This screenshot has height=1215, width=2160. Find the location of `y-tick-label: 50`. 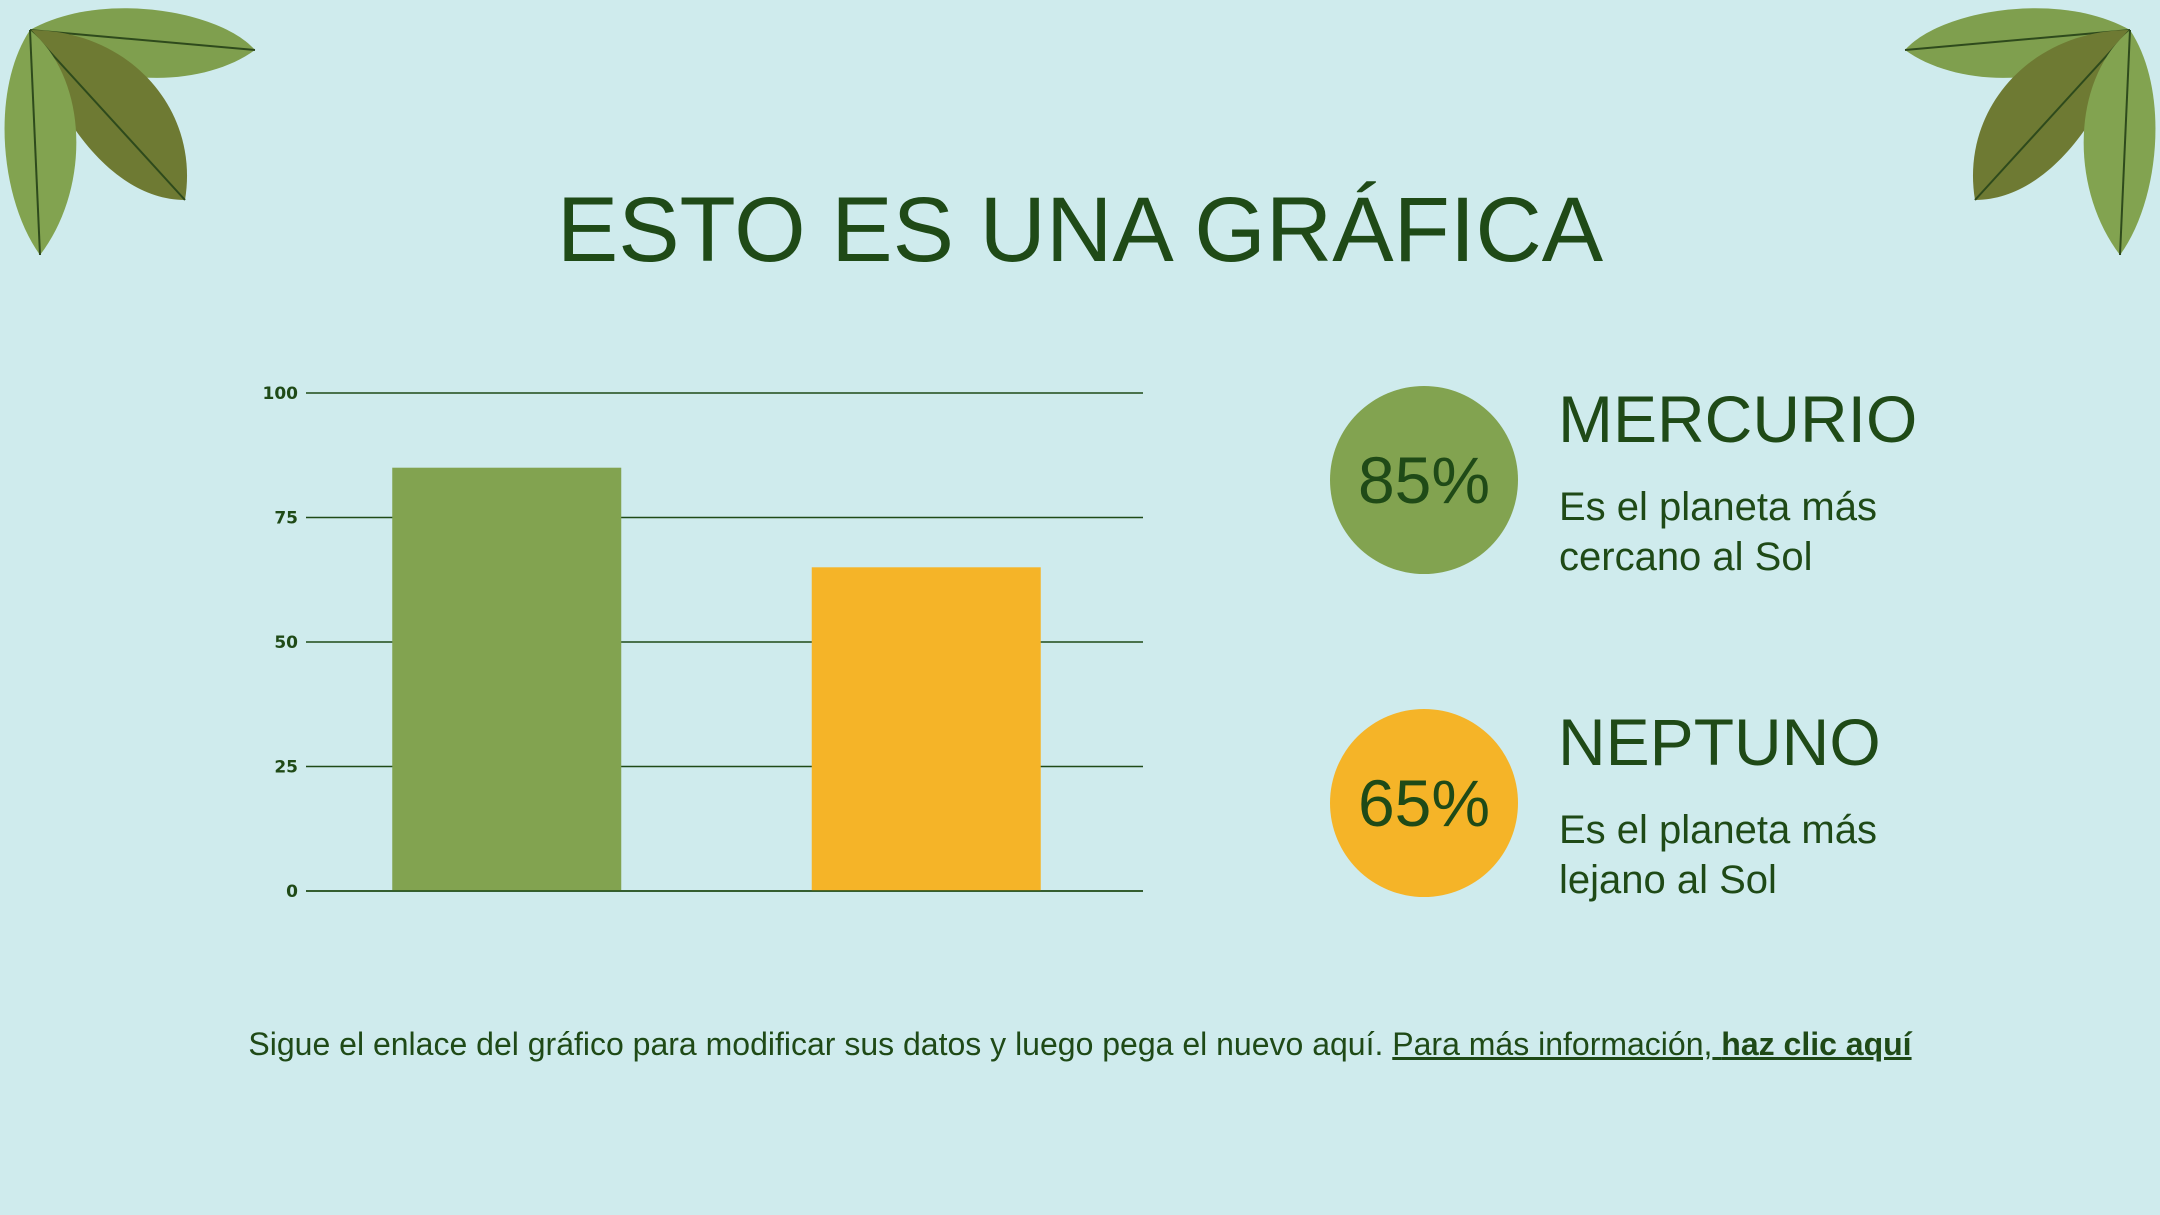

y-tick-label: 50 is located at coordinates (286, 643).